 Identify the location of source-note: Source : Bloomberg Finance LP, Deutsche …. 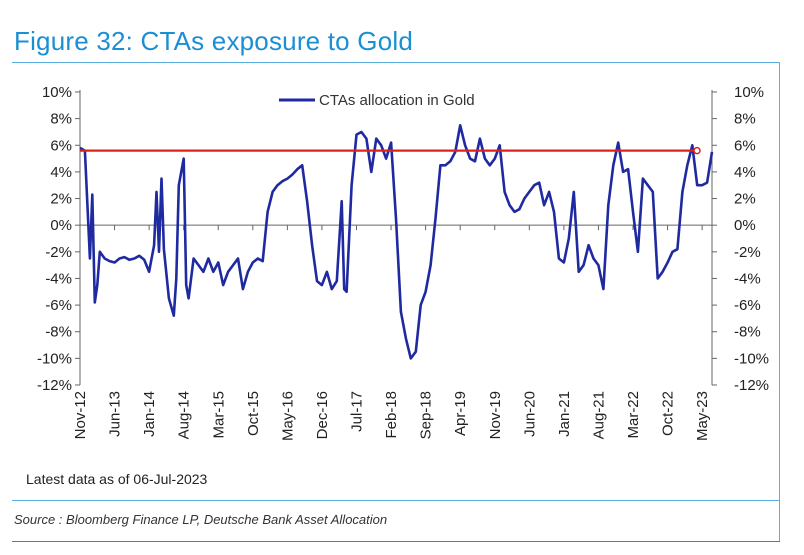
(201, 519).